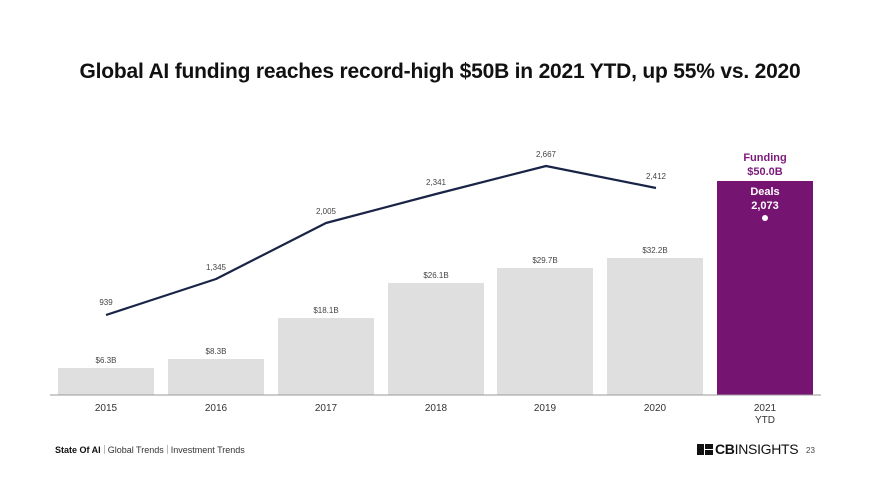  I want to click on bar-value-label: $29.7B, so click(544, 260).